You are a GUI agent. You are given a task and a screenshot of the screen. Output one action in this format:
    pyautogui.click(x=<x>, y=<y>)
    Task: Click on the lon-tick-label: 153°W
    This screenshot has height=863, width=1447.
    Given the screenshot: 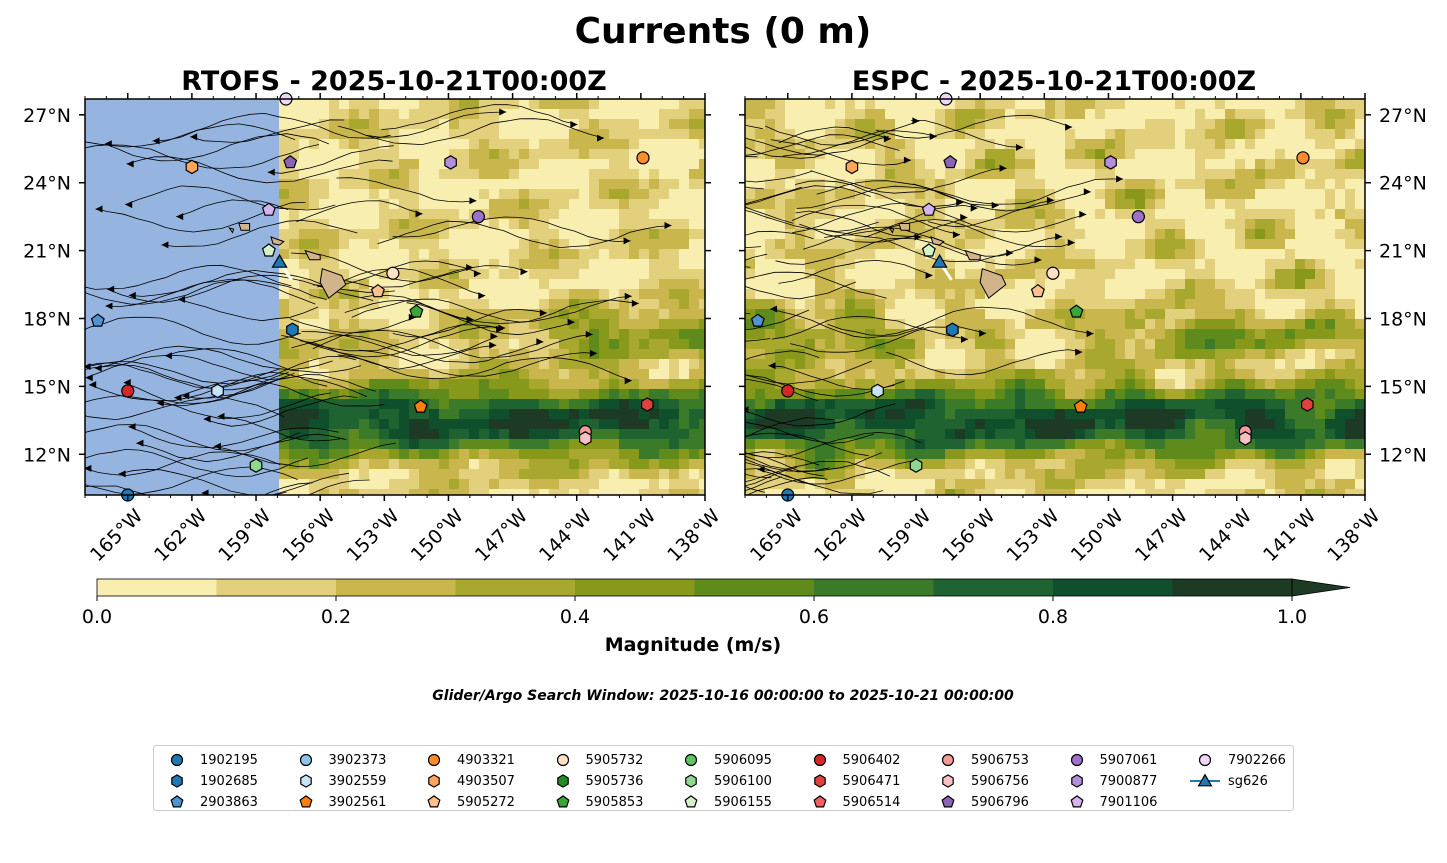 What is the action you would take?
    pyautogui.click(x=1033, y=535)
    